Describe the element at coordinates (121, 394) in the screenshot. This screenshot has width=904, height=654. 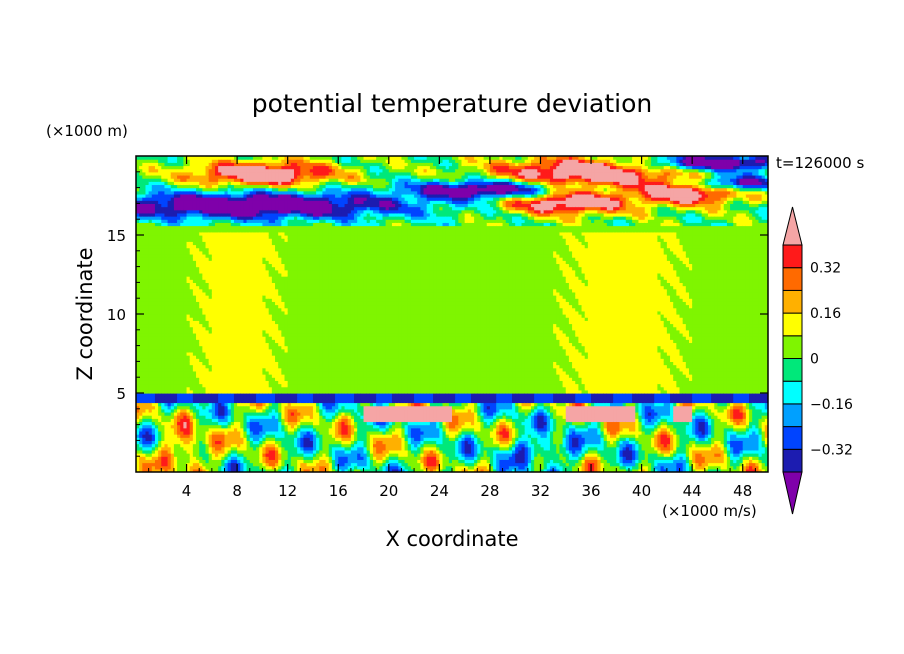
I see `y-tick-label: 5` at that location.